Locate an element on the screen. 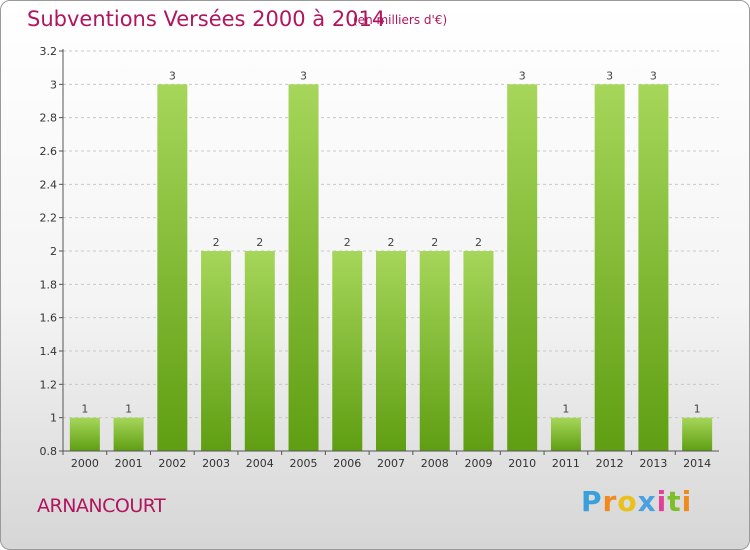 This screenshot has width=750, height=550. y-tick-label: 3.2 is located at coordinates (49, 51).